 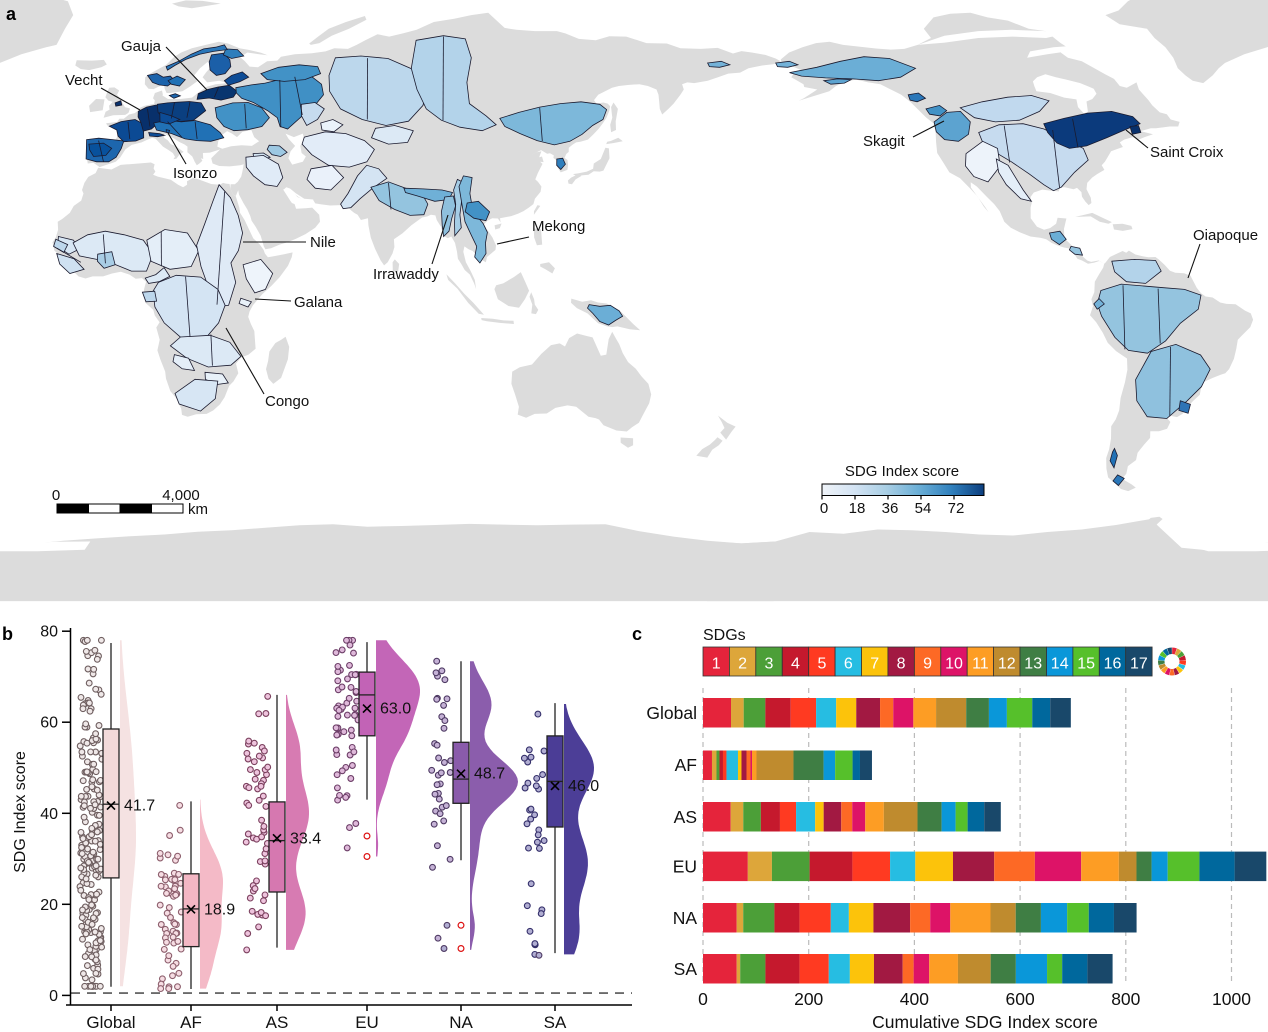 I want to click on svg-text: 9, so click(x=927, y=664).